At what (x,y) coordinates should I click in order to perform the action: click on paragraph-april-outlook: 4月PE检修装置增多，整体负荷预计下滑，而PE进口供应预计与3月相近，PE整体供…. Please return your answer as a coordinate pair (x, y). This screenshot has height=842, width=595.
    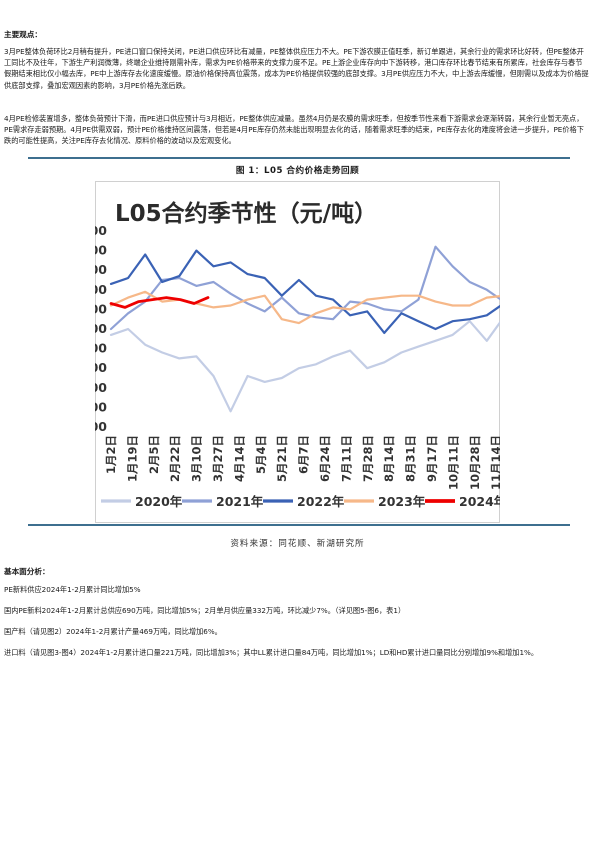
    Looking at the image, I should click on (294, 130).